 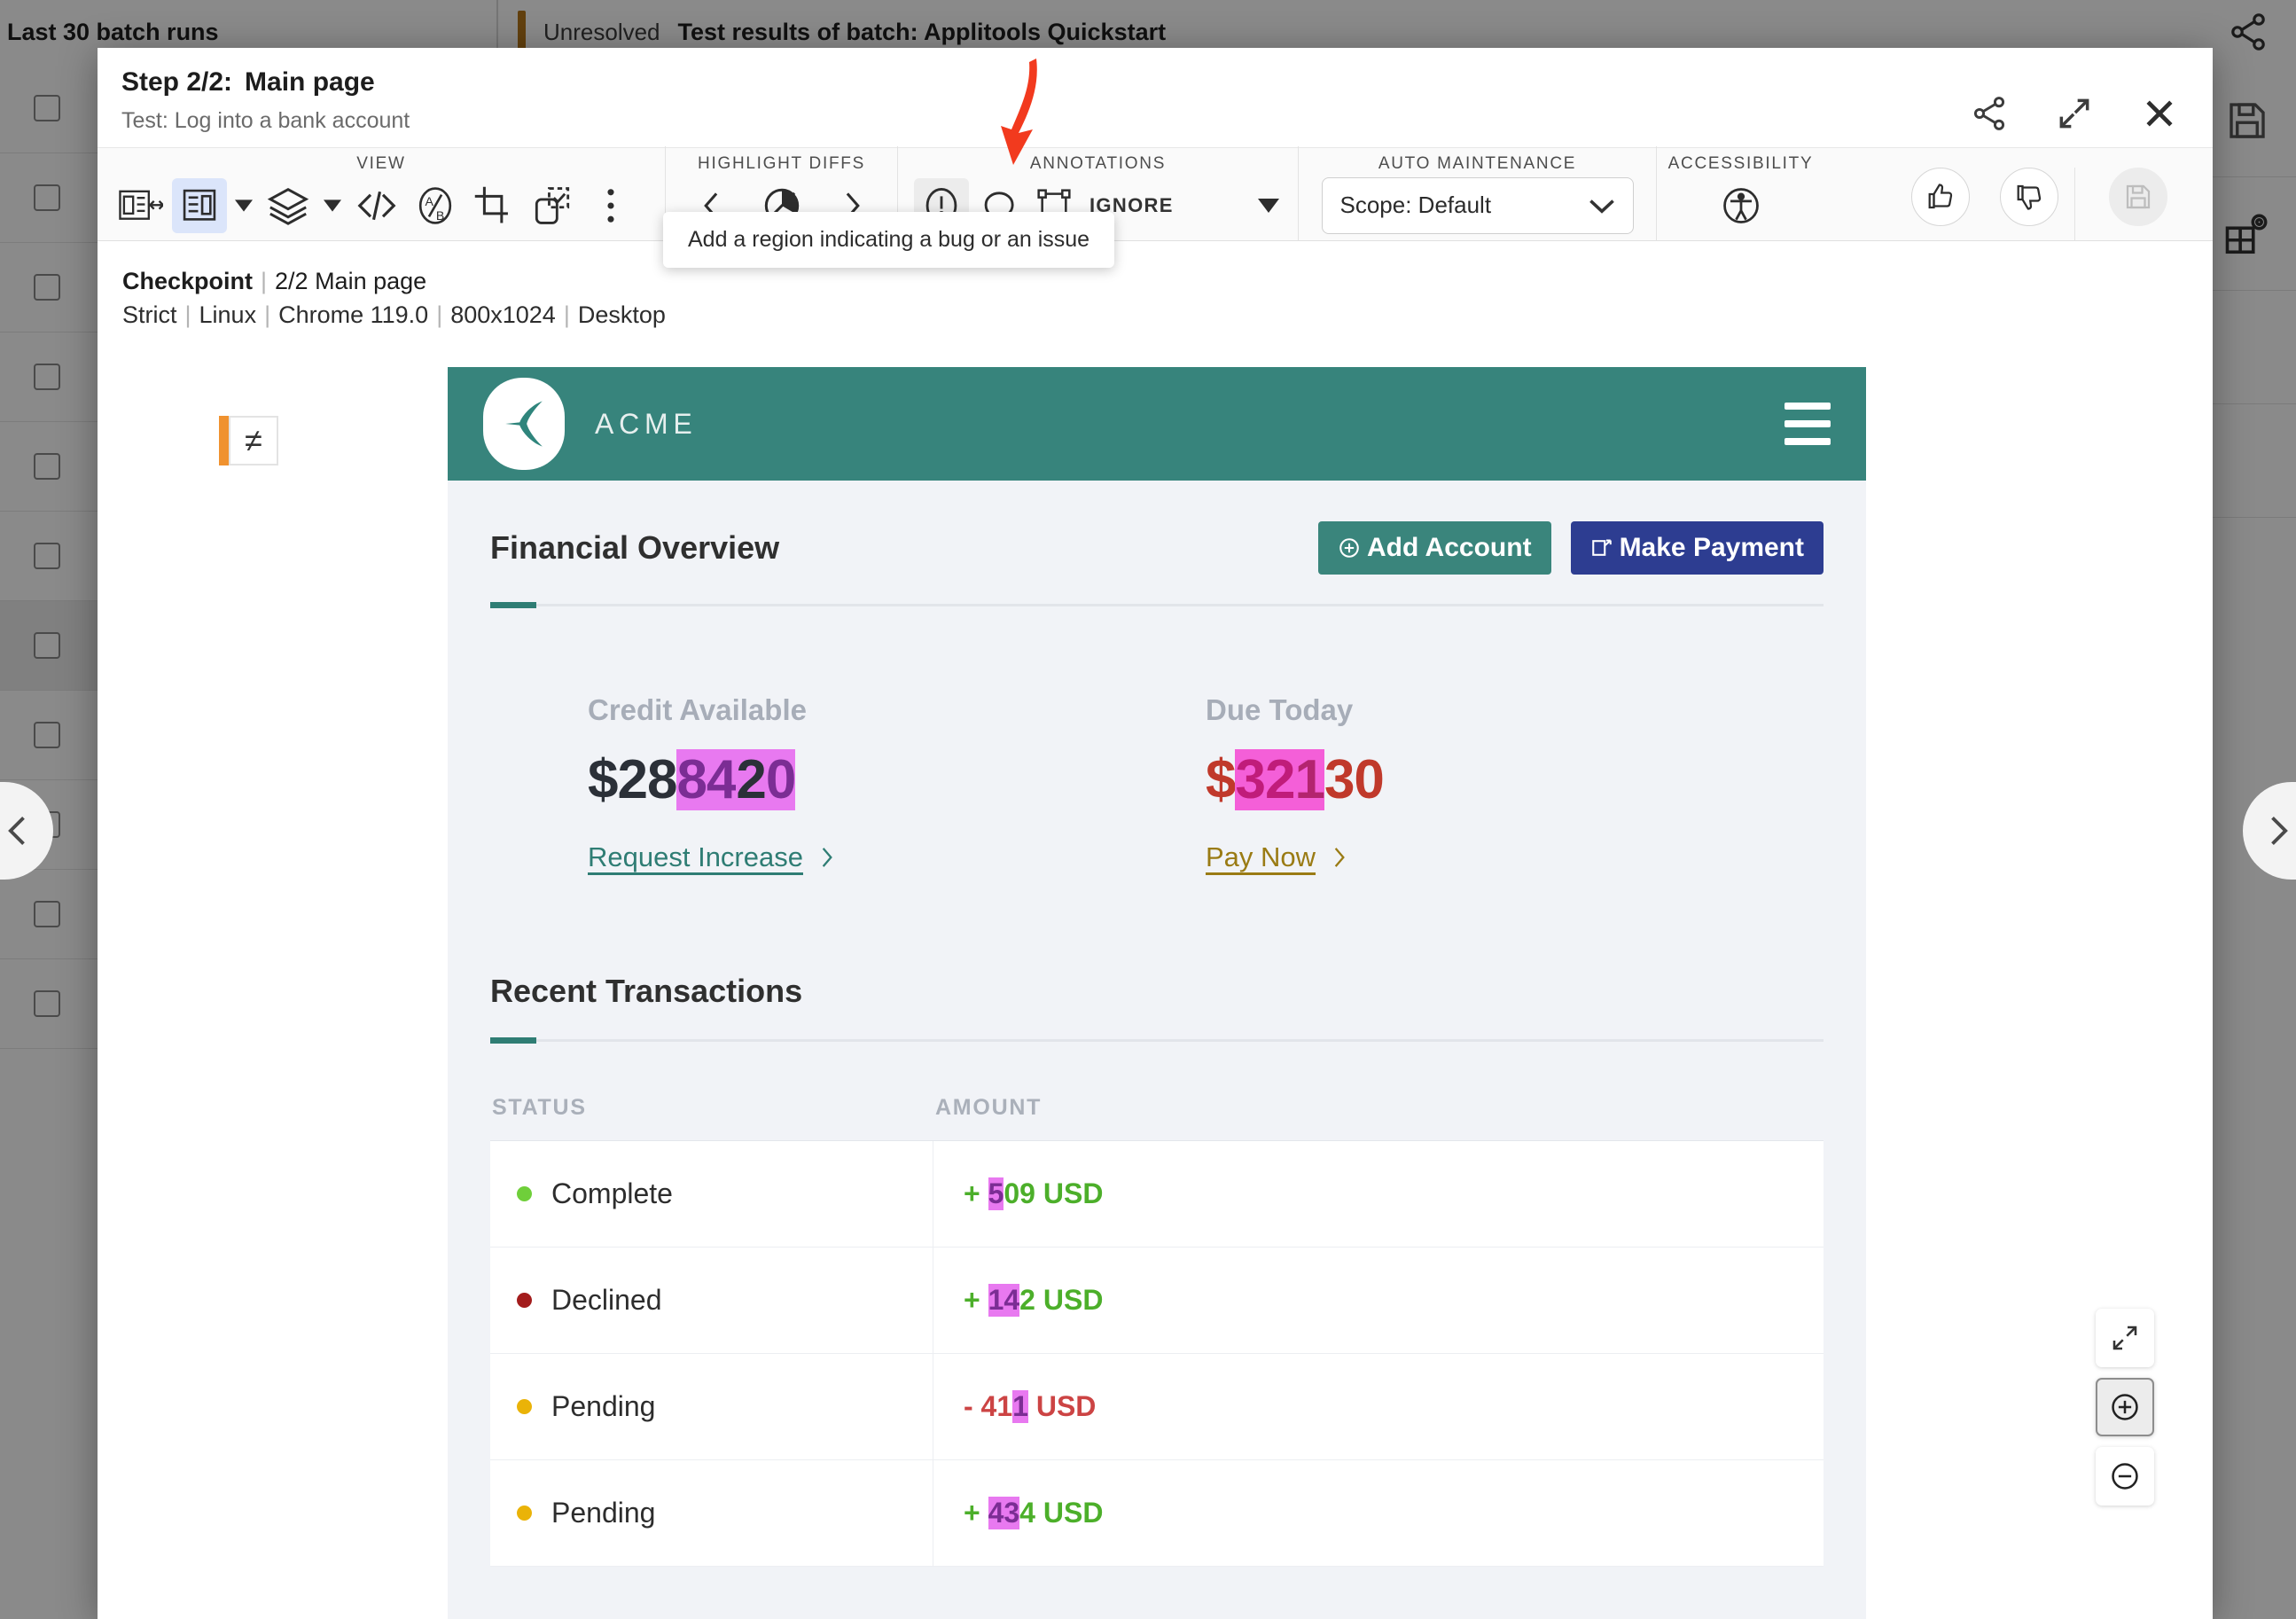 I want to click on chevron-right-icon, so click(x=1339, y=857).